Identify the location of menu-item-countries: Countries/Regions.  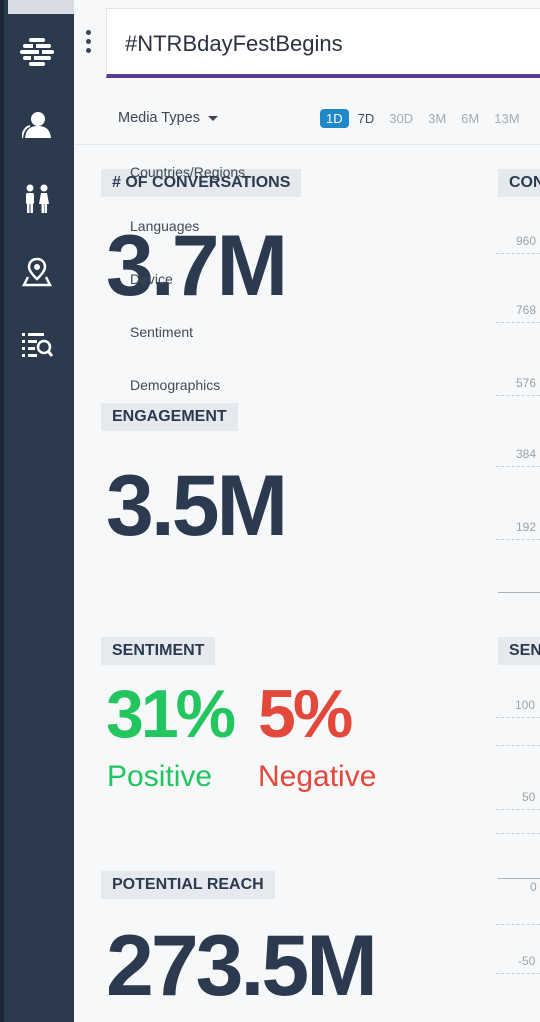
(188, 172).